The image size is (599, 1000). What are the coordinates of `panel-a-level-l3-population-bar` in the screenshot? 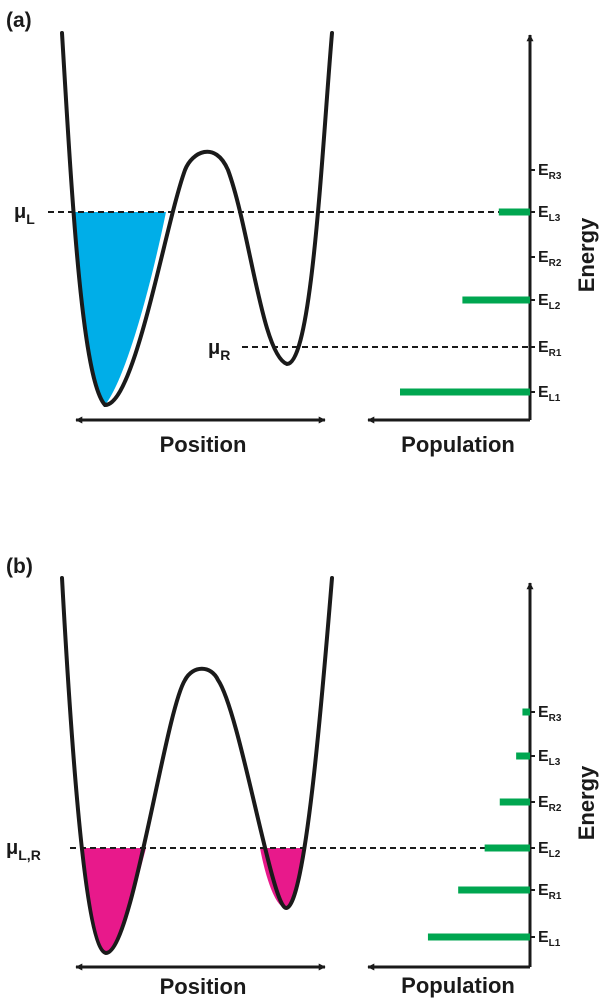 It's located at (514, 212).